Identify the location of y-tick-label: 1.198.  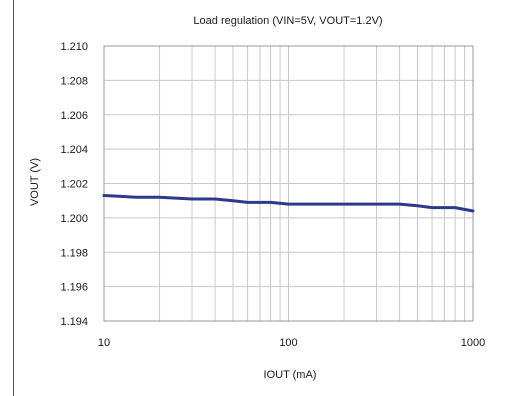
(74, 253).